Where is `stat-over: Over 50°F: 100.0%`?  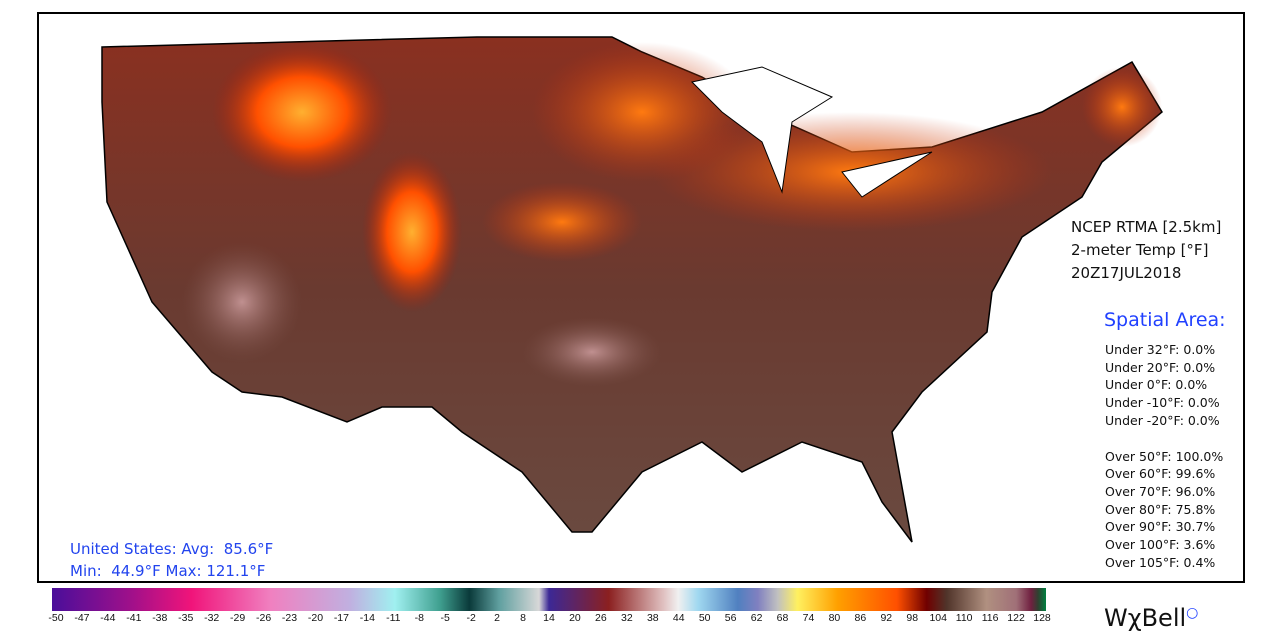 stat-over: Over 50°F: 100.0% is located at coordinates (1164, 456).